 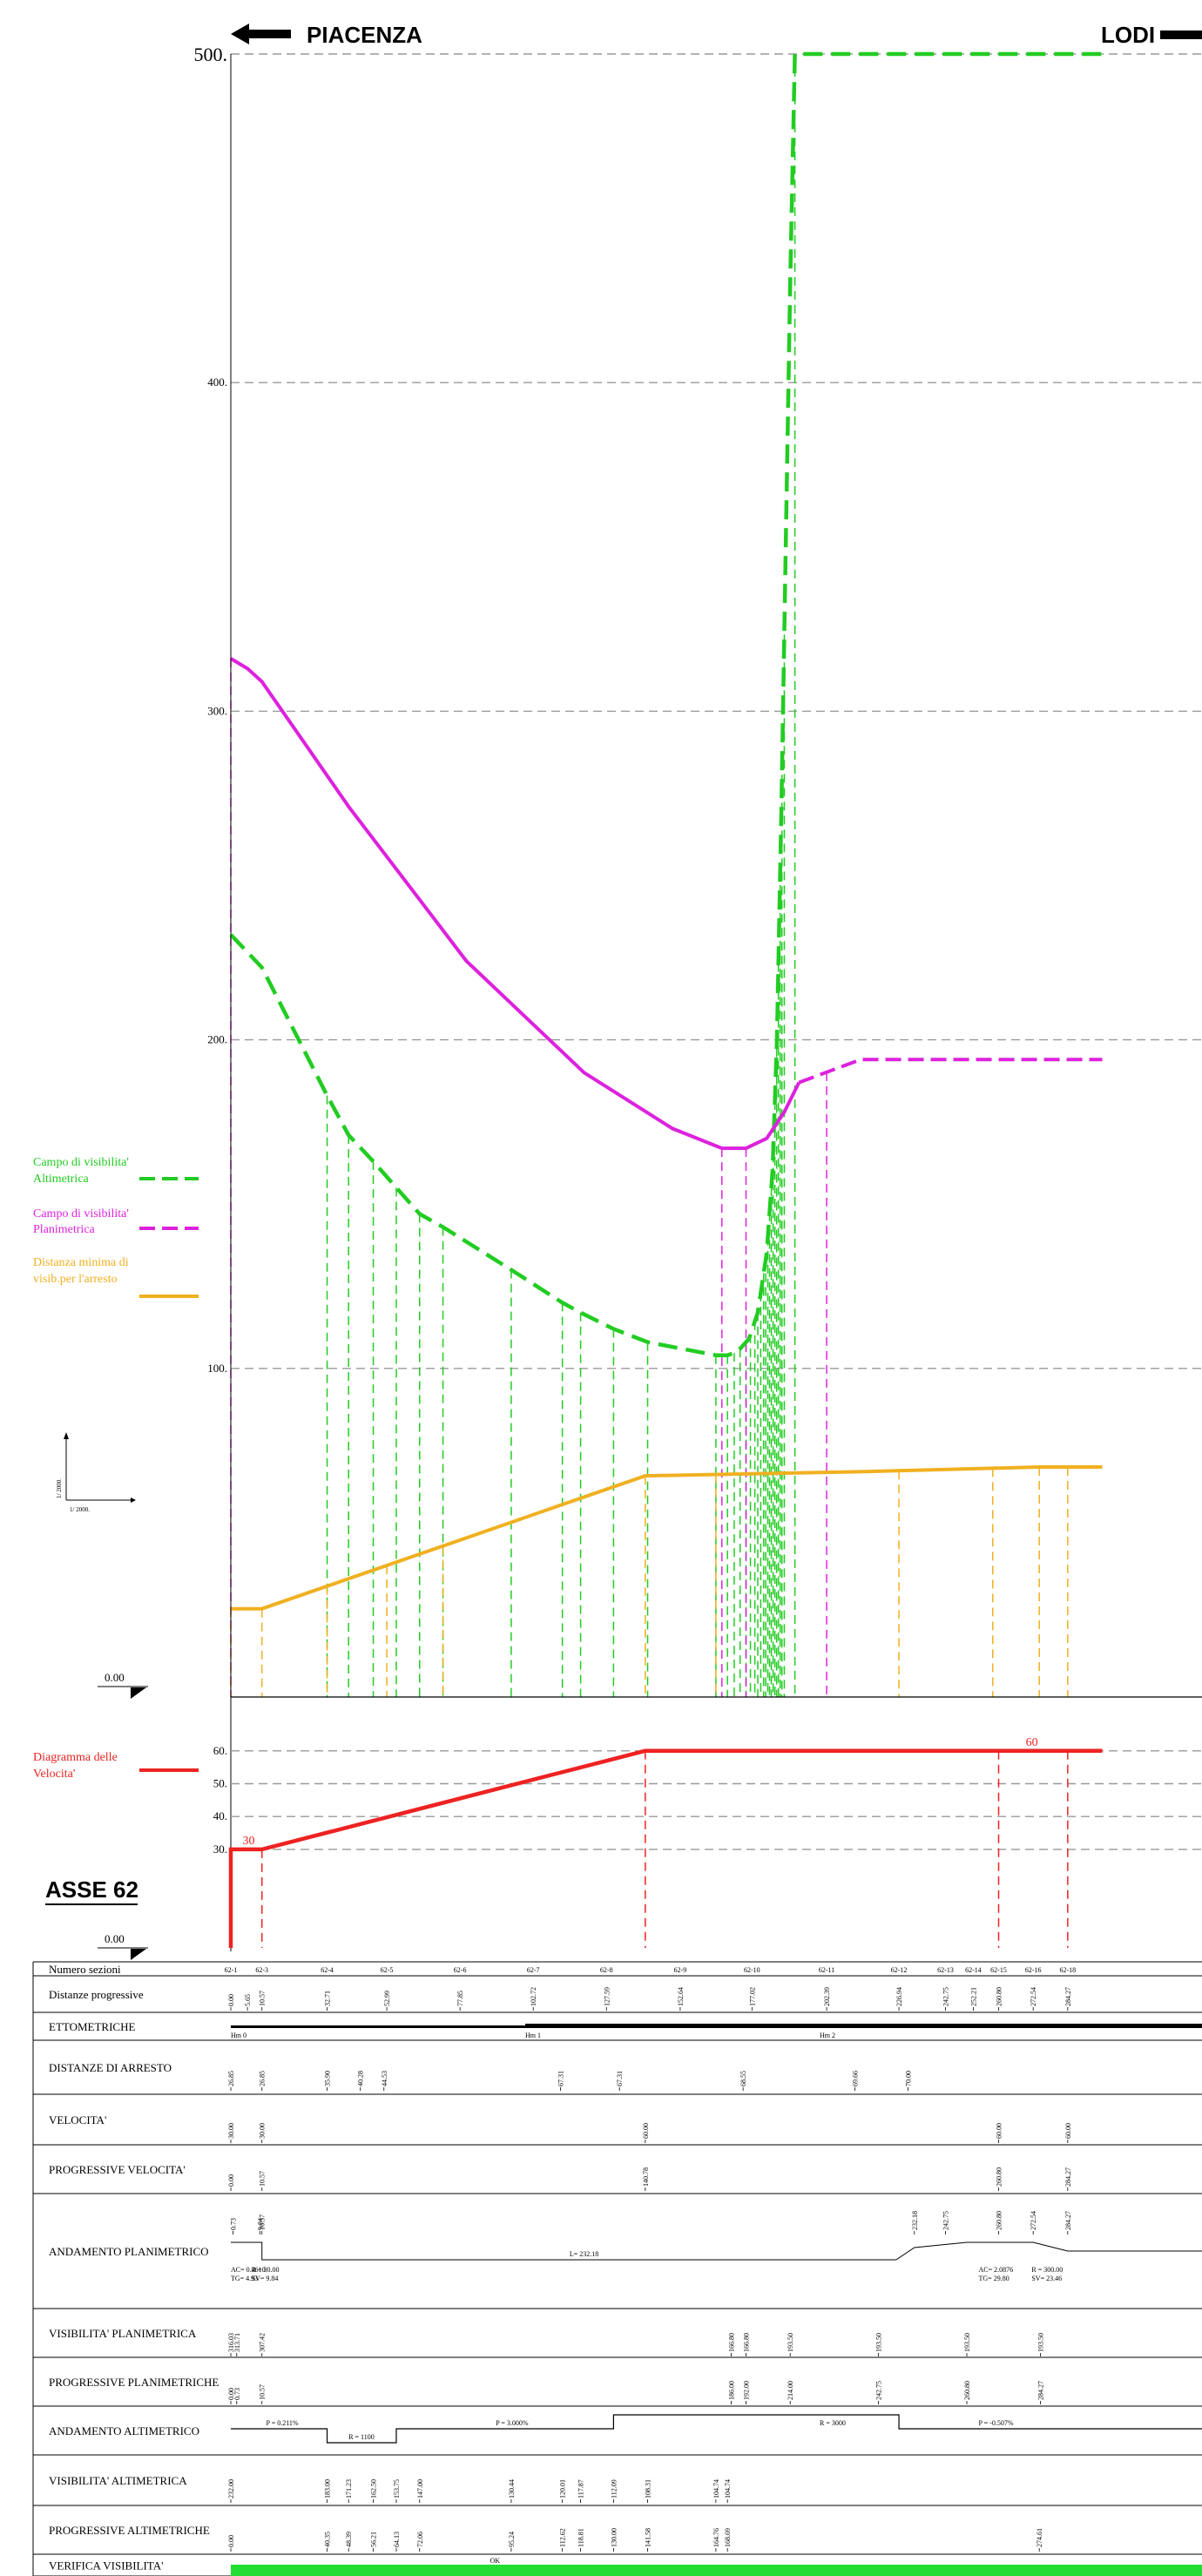 What do you see at coordinates (237, 2342) in the screenshot?
I see `vis-planimetrica-value-1: 313.71` at bounding box center [237, 2342].